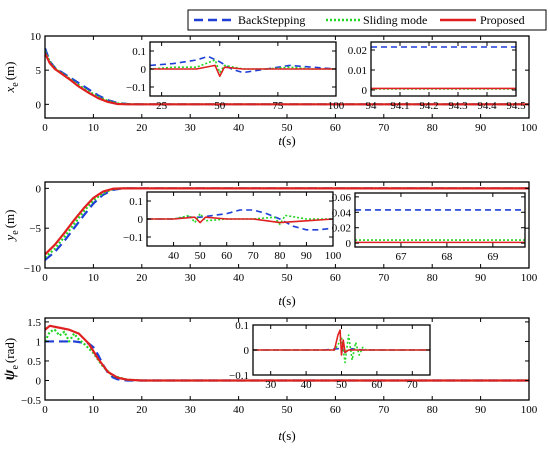 This screenshot has width=550, height=451. Describe the element at coordinates (357, 51) in the screenshot. I see `panel-1-inset-2-ytick-label: 0.02` at that location.